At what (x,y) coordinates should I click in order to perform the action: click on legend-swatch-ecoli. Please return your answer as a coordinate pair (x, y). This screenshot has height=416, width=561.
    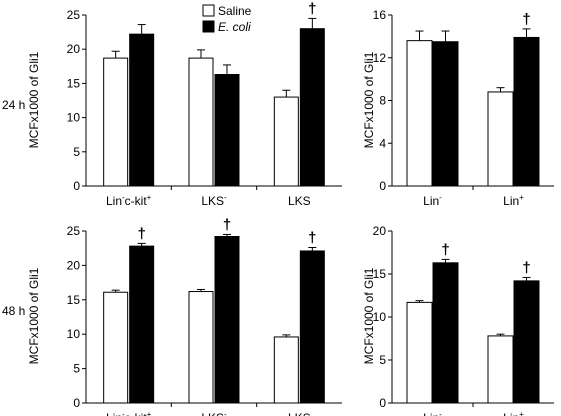
    Looking at the image, I should click on (208, 26).